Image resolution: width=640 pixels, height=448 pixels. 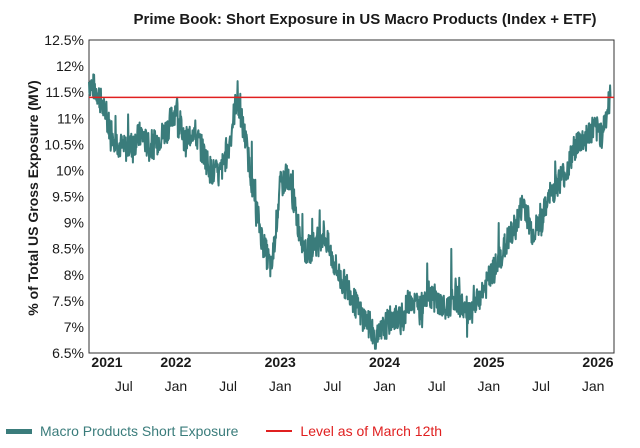 What do you see at coordinates (33, 197) in the screenshot?
I see `y-axis-label: % of Total US Gross Exposure (MV)` at bounding box center [33, 197].